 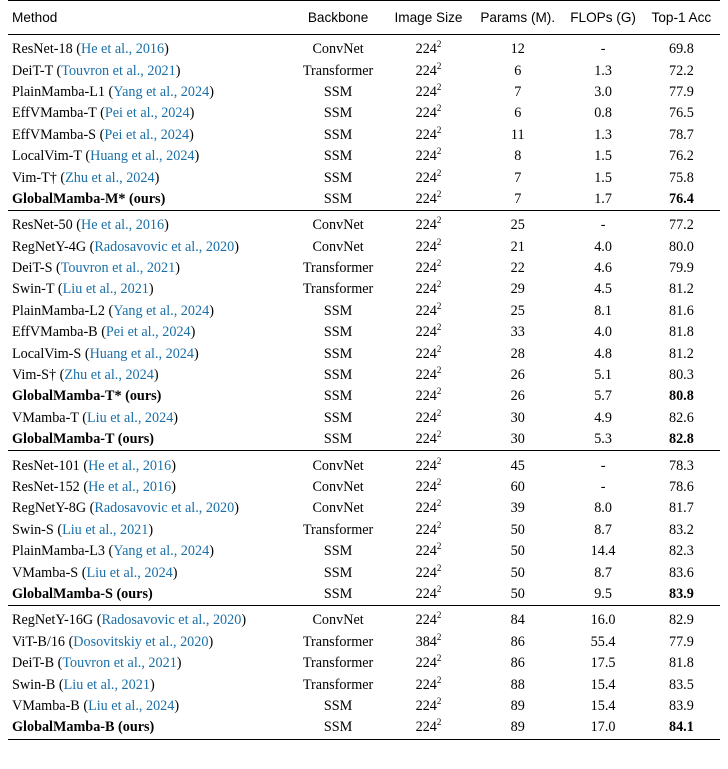 I want to click on top1-acc-cell: 76.5, so click(x=681, y=113).